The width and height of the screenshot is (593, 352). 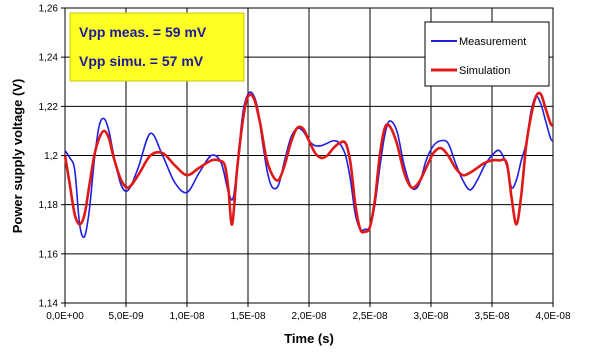 I want to click on x-axis-title: Time (s), so click(x=309, y=338).